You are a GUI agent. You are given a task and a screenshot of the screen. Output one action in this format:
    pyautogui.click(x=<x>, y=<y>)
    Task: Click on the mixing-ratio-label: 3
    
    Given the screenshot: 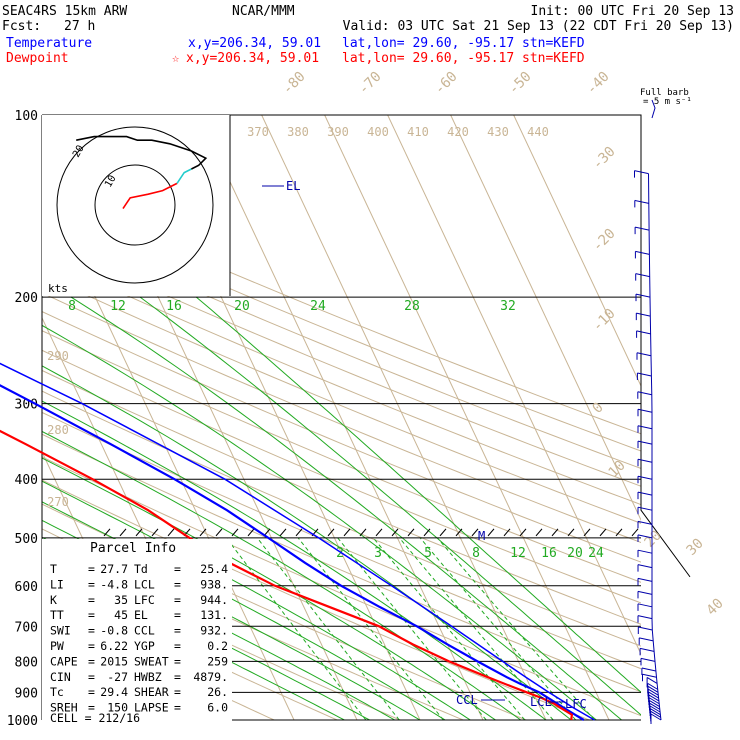 What is the action you would take?
    pyautogui.click(x=378, y=553)
    